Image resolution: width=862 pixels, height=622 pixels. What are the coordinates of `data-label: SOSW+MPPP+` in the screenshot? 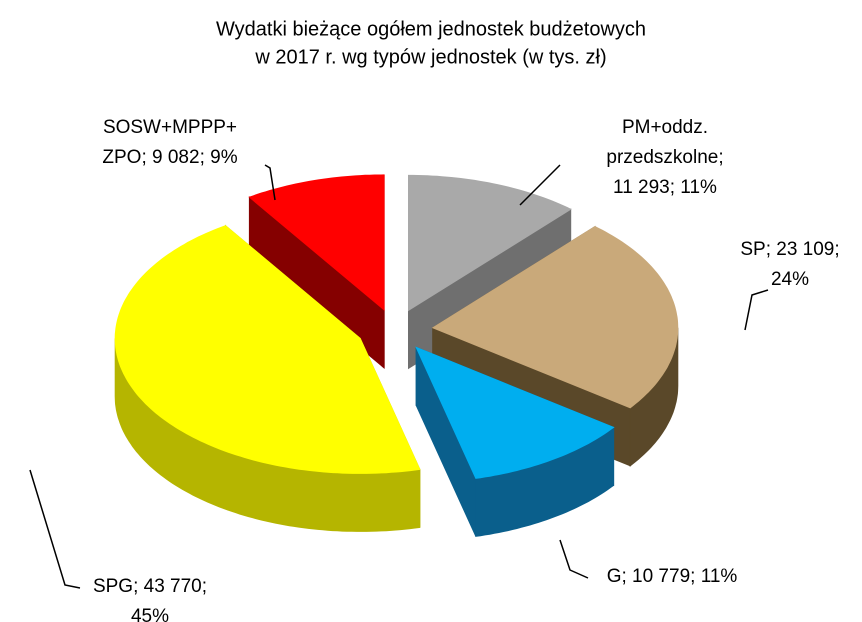 It's located at (170, 127).